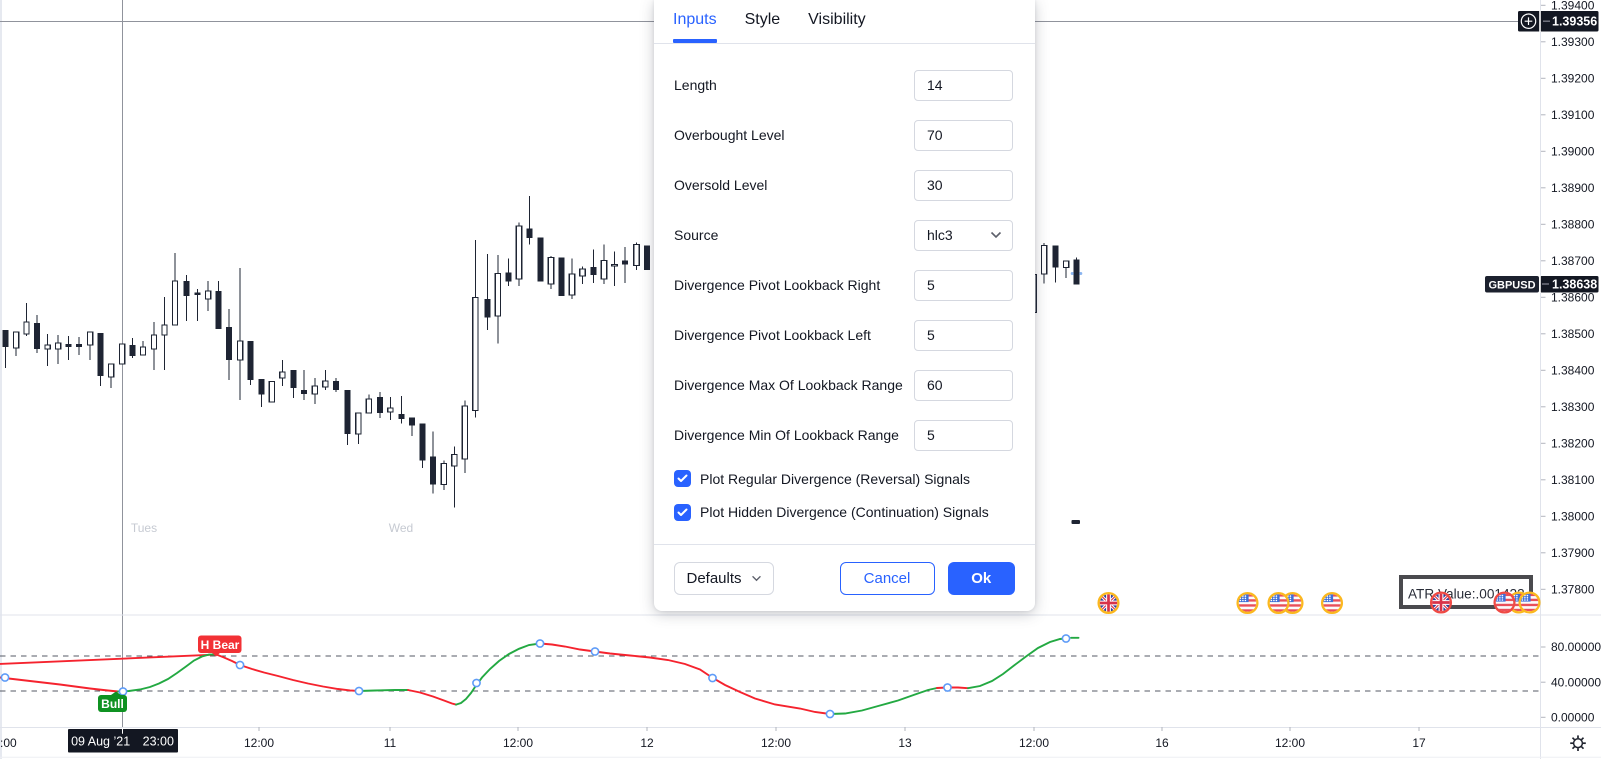 The image size is (1601, 759). I want to click on svg-text: 1.39000, so click(1573, 152).